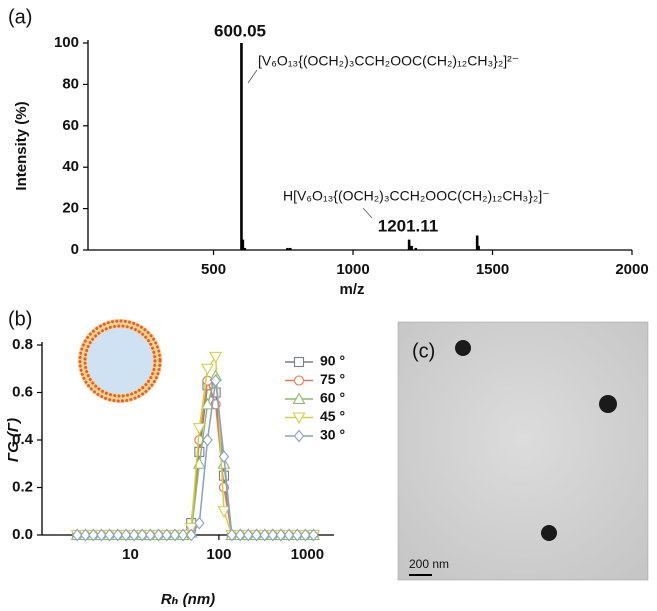  I want to click on y-tick-label: 40, so click(70, 166).